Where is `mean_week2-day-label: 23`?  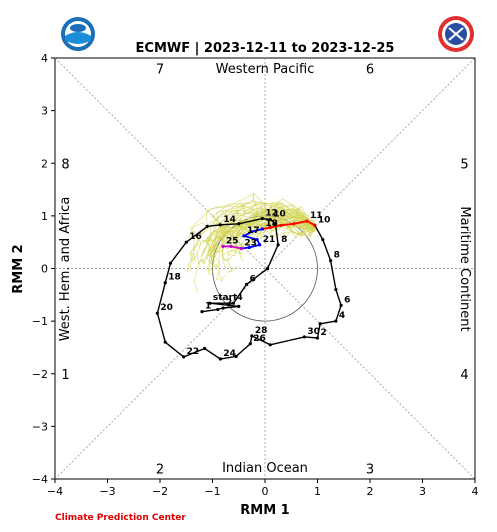
mean_week2-day-label: 23 is located at coordinates (250, 244).